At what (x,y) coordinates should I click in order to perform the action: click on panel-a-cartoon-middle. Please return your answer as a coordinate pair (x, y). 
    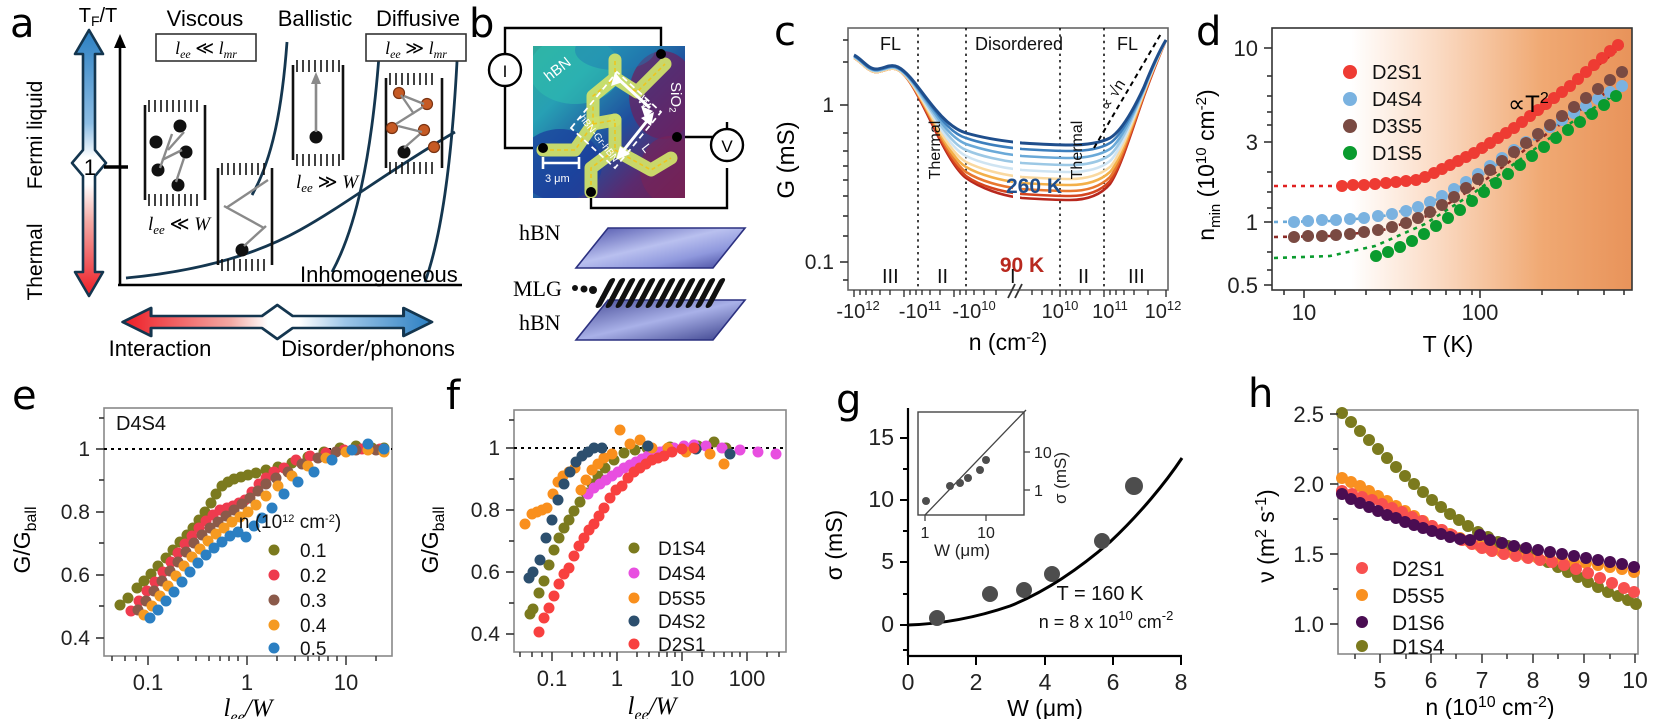
    Looking at the image, I should click on (245, 217).